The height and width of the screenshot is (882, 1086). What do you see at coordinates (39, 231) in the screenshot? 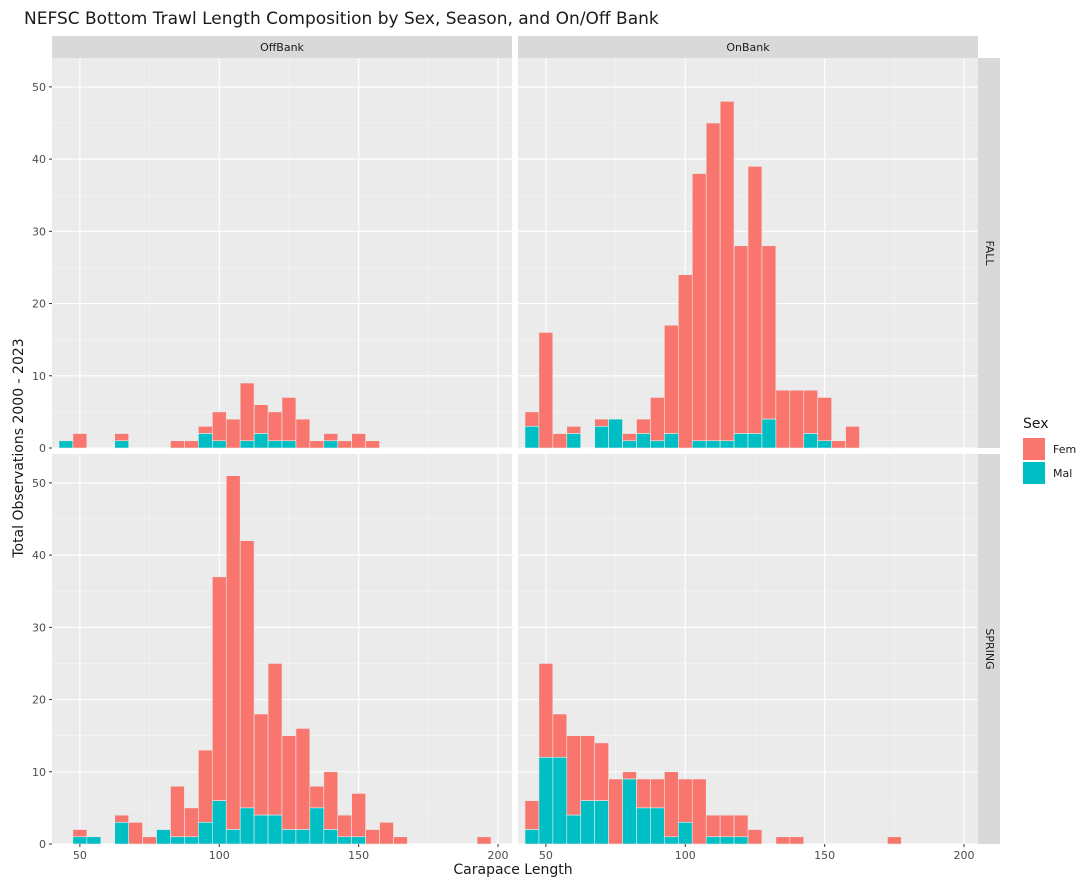
I see `y-tick-label: 30` at bounding box center [39, 231].